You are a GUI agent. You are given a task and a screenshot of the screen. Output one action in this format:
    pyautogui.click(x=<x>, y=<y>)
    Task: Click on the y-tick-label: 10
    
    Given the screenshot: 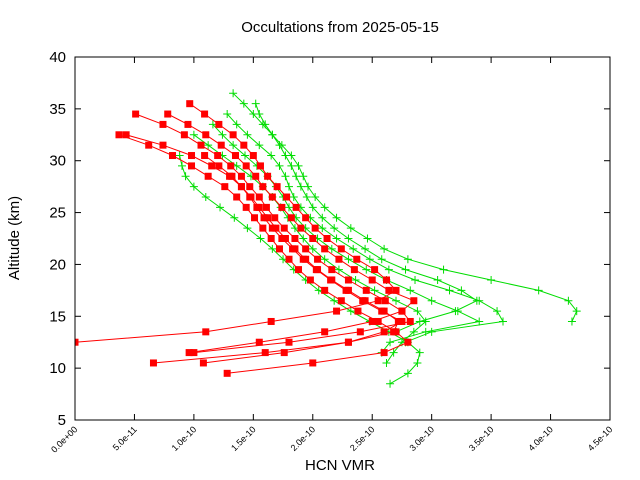 What is the action you would take?
    pyautogui.click(x=57, y=368)
    